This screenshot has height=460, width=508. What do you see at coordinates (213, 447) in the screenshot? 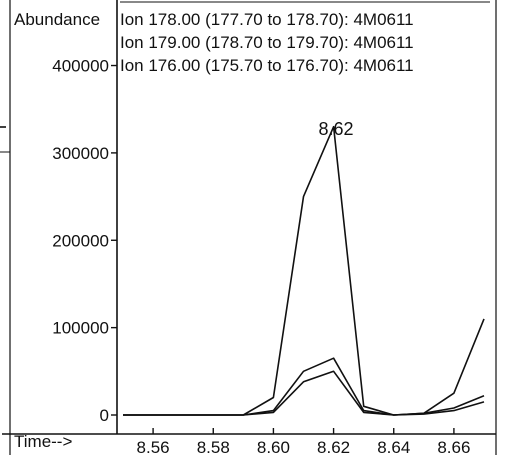
I see `x-tick-label: 8.58` at bounding box center [213, 447].